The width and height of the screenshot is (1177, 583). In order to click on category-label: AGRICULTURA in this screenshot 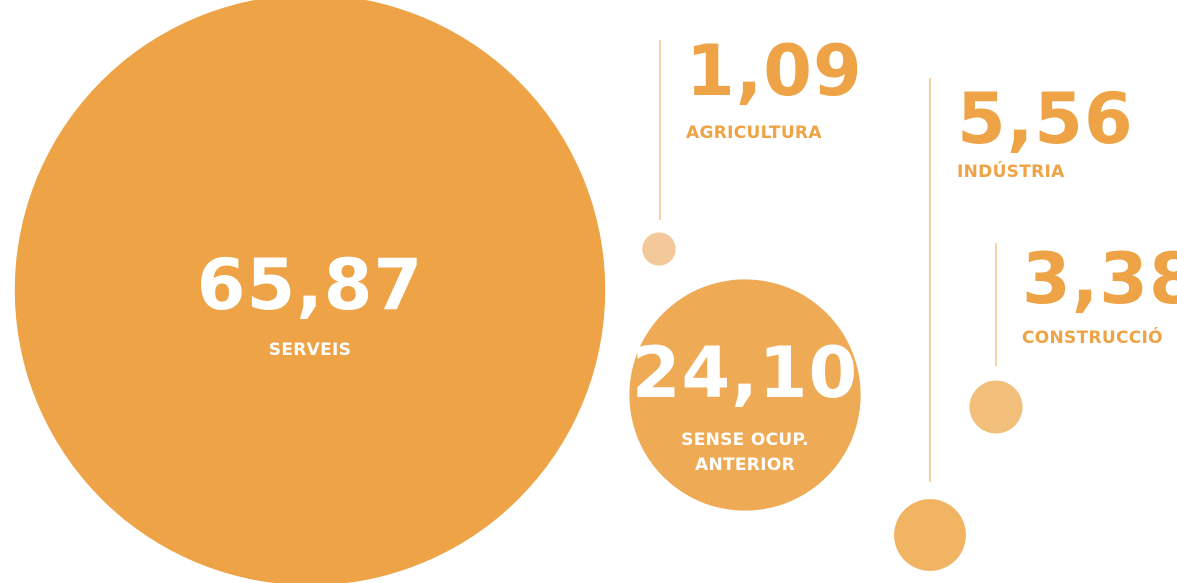, I will do `click(754, 133)`.